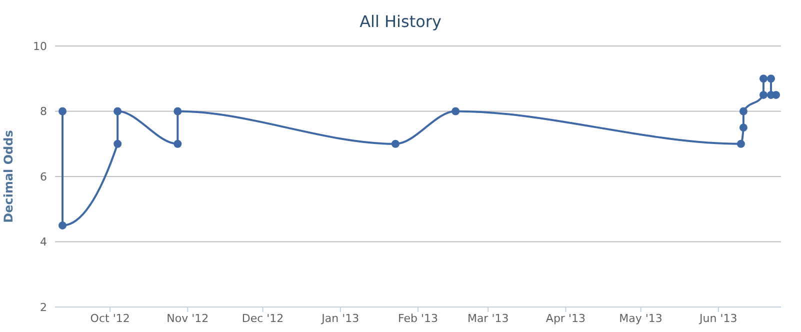 Image resolution: width=801 pixels, height=332 pixels. Describe the element at coordinates (110, 318) in the screenshot. I see `x-tick-label: Oct '12` at that location.